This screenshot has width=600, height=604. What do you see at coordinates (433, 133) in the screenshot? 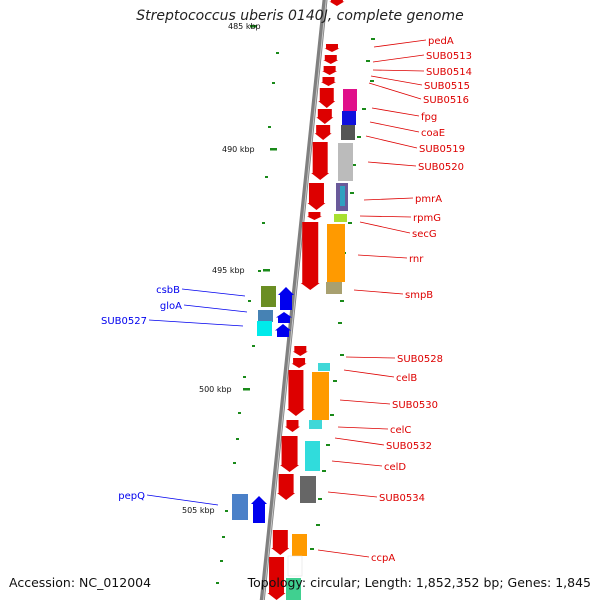
I see `gene-label: coaE` at bounding box center [433, 133].